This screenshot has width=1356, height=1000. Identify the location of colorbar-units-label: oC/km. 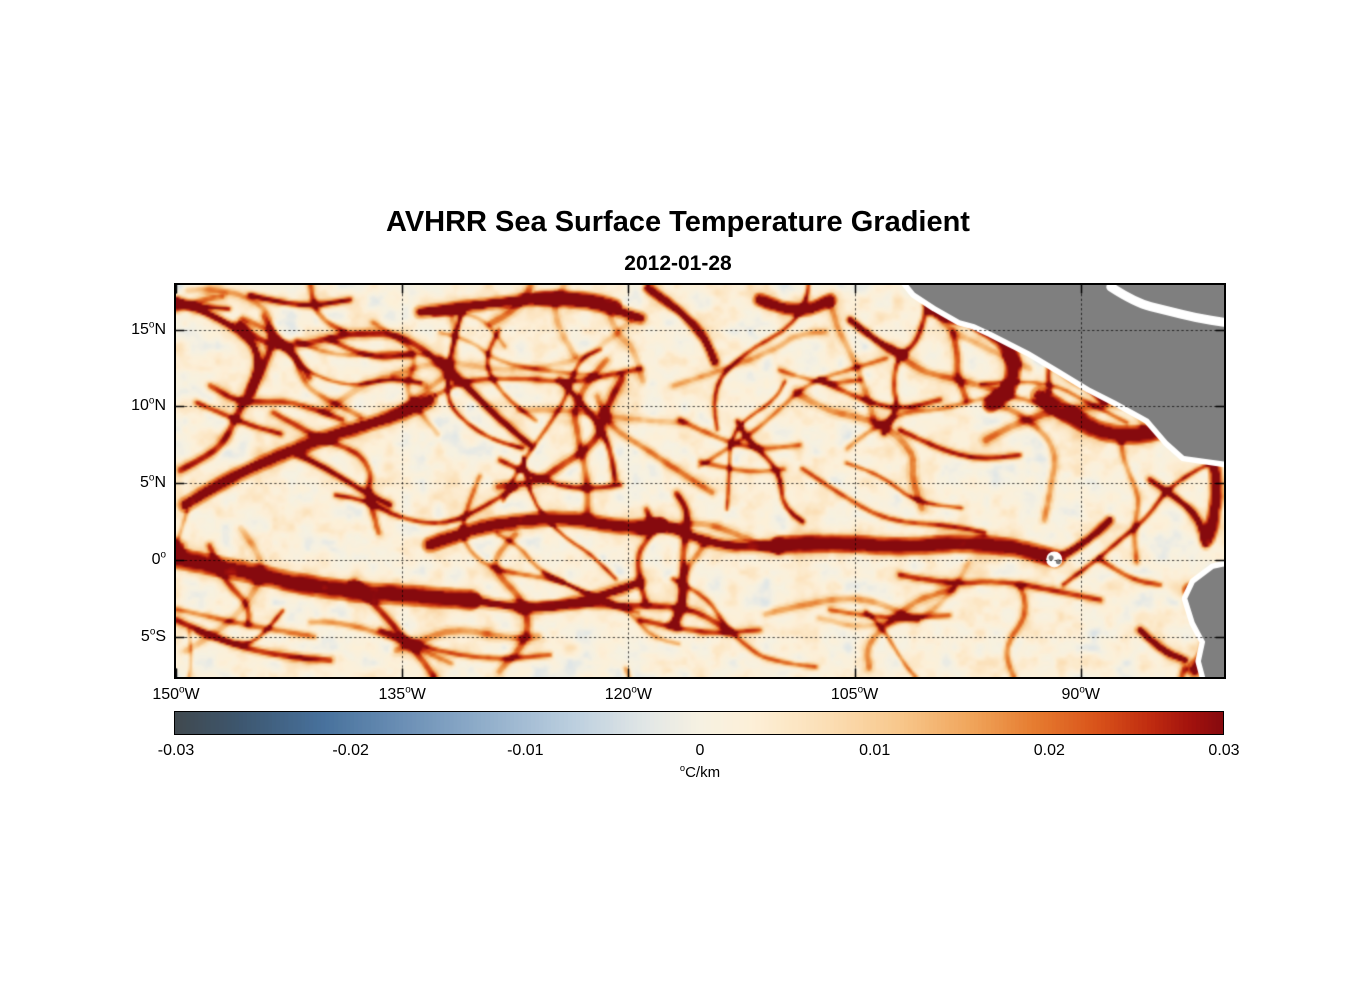
(700, 772).